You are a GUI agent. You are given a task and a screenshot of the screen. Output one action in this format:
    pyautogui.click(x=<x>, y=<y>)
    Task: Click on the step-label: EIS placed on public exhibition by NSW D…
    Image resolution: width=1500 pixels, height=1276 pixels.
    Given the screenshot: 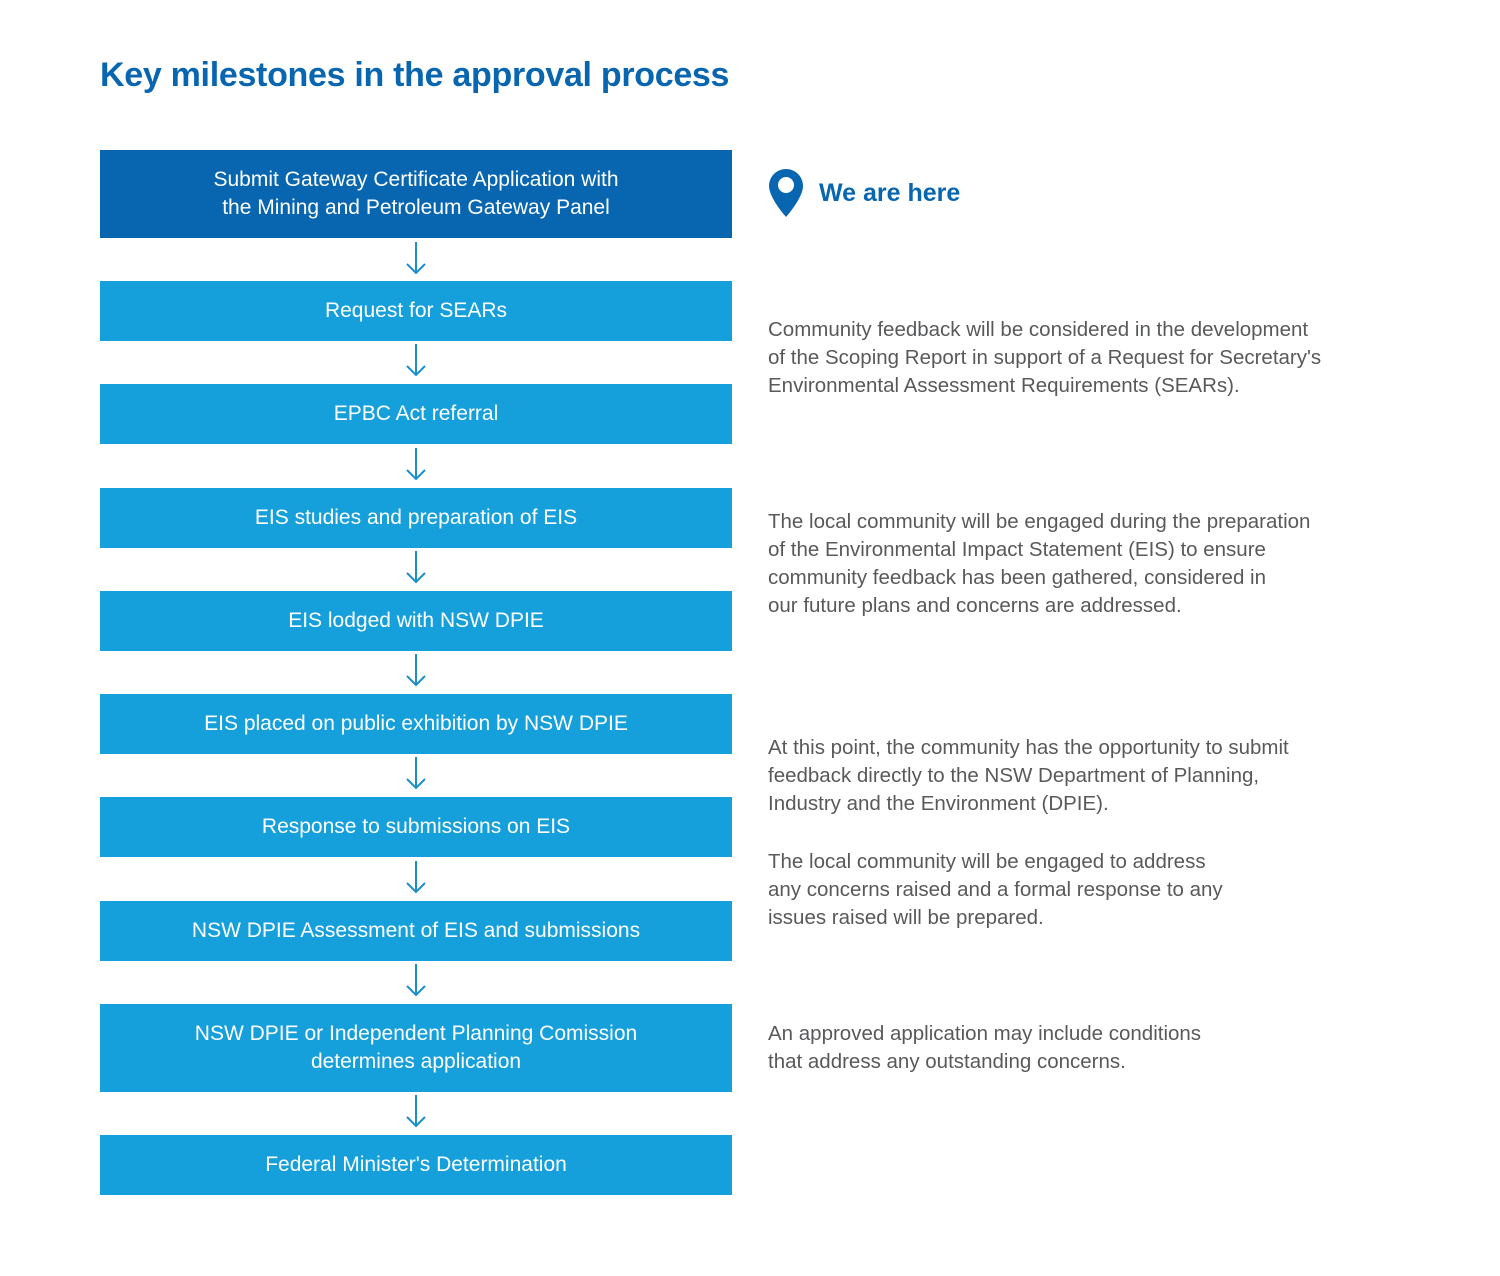 What is the action you would take?
    pyautogui.click(x=416, y=723)
    